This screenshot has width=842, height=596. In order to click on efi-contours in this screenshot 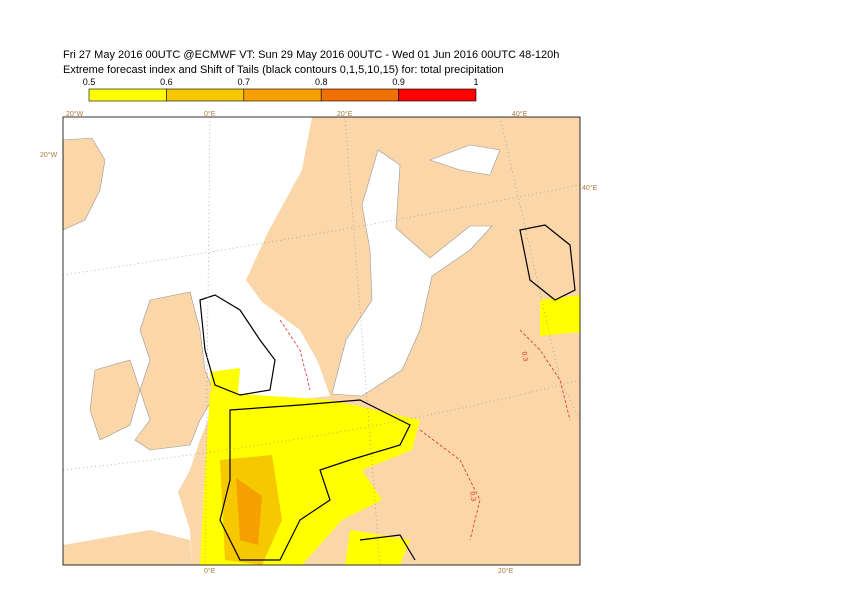, I will do `click(425, 430)`.